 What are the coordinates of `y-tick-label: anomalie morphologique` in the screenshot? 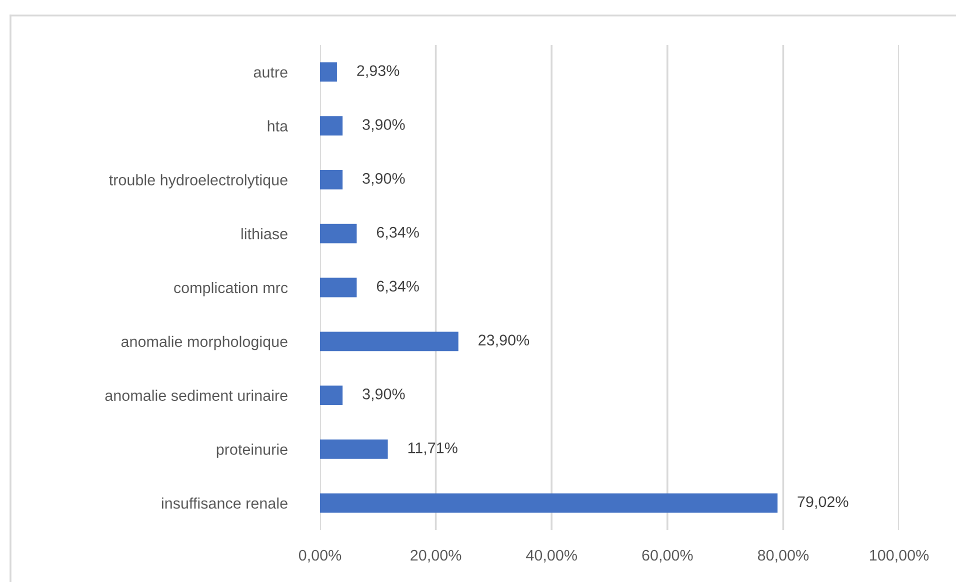 It's located at (204, 343).